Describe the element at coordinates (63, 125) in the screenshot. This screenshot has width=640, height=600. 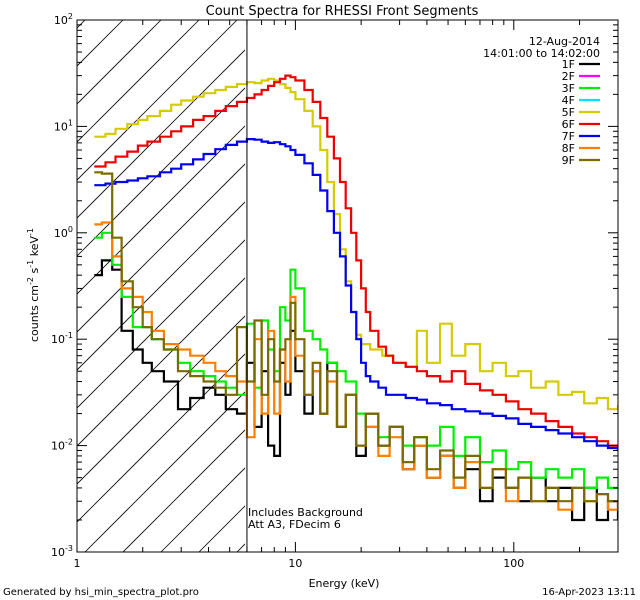
I see `y-tick-label: 10¹` at that location.